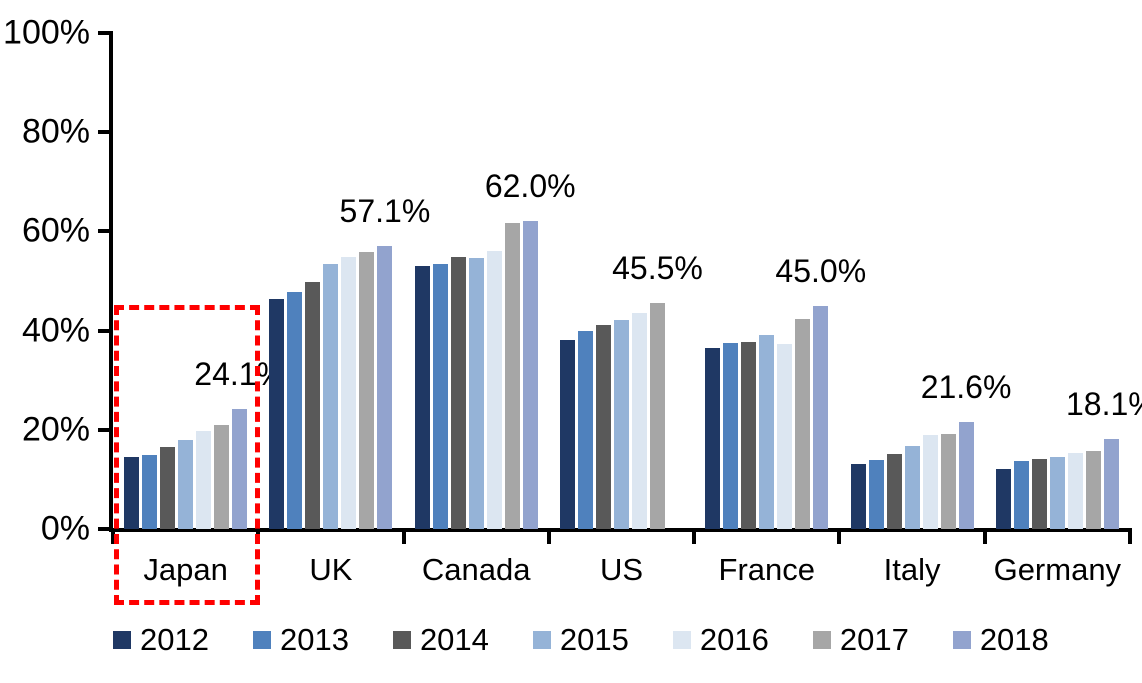 Image resolution: width=1142 pixels, height=683 pixels. I want to click on bar-canada-2015, so click(476, 393).